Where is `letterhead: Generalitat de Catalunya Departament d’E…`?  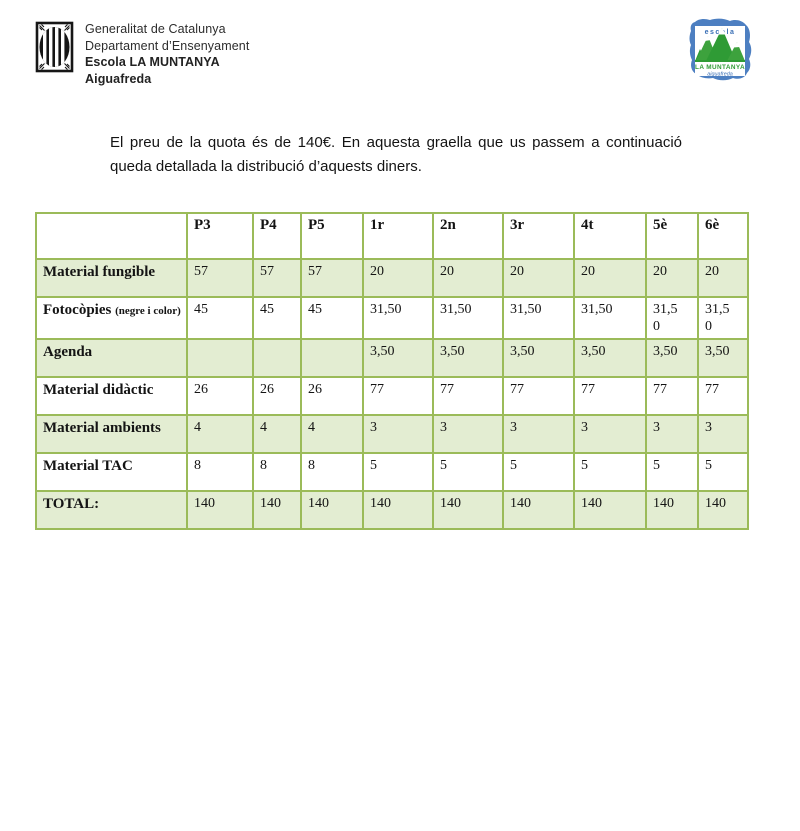
letterhead: Generalitat de Catalunya Departament d’E… is located at coordinates (167, 54).